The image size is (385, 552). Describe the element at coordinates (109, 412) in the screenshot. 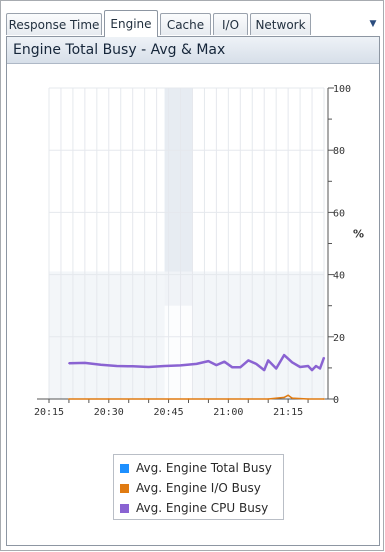

I see `x-tick-label: 20:30` at that location.